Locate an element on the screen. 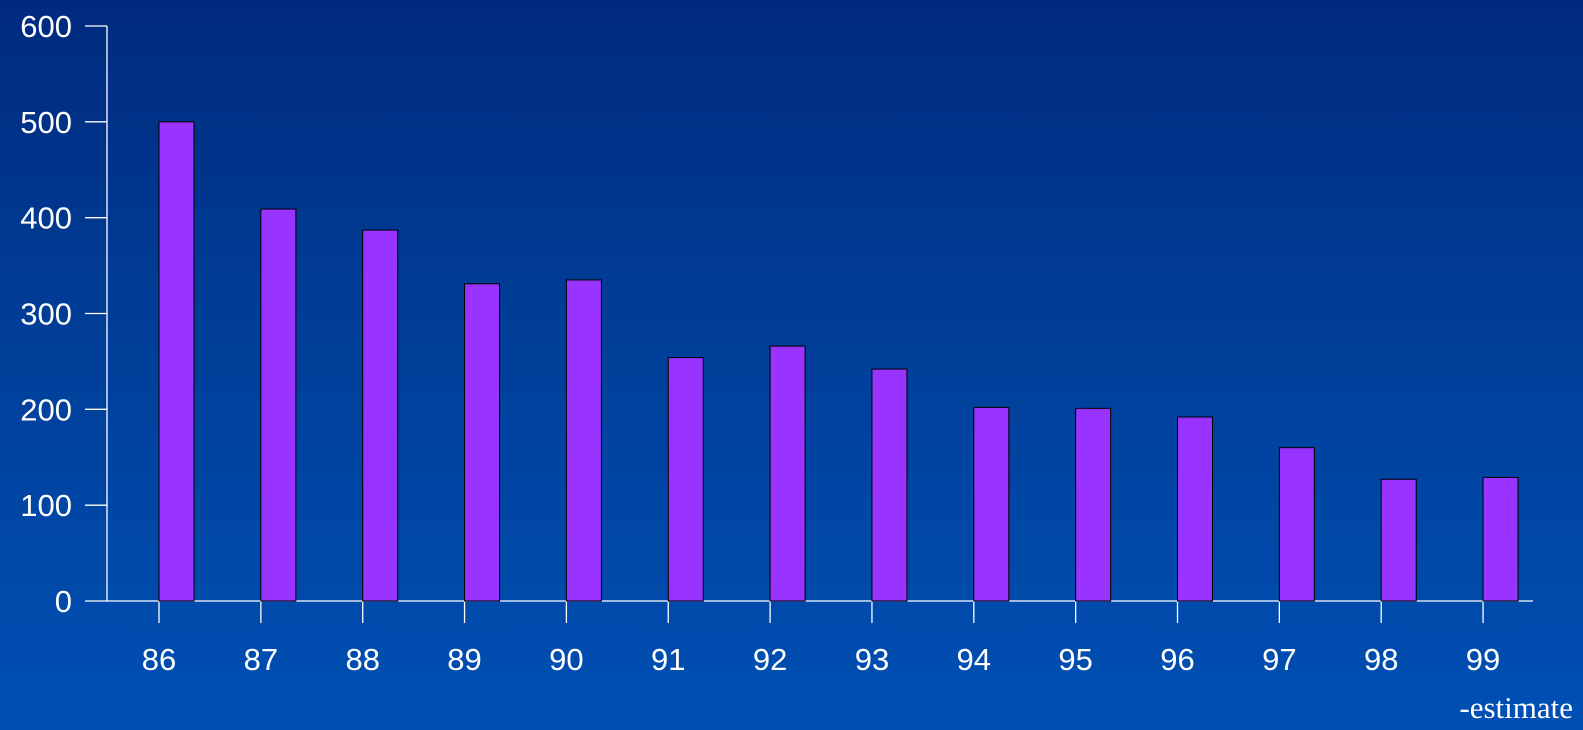 This screenshot has height=730, width=1583. y-tick-label: 500 is located at coordinates (46, 122).